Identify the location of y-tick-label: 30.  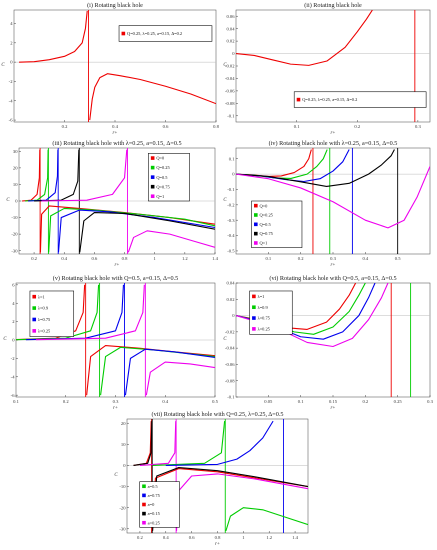
(15, 151).